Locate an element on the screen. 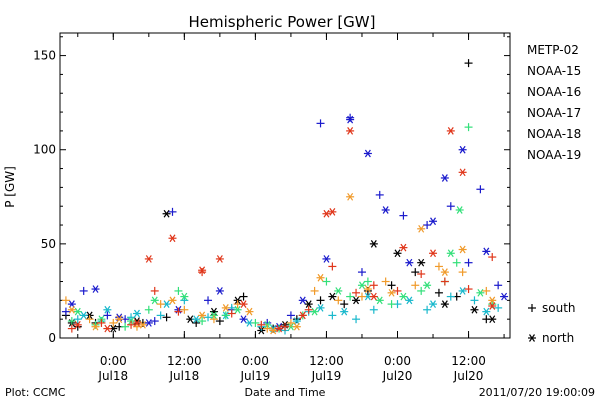 The width and height of the screenshot is (600, 400). plot-credit: Plot: CCMC is located at coordinates (35, 392).